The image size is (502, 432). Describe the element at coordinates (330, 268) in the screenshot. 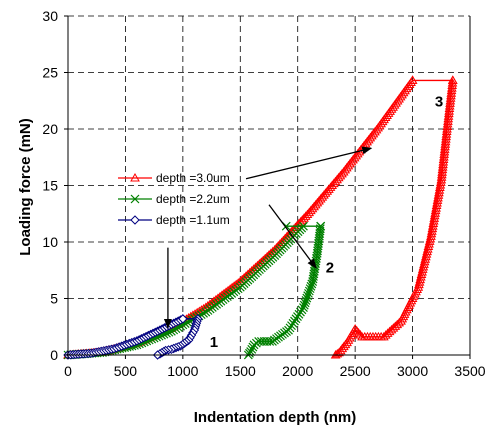

I see `curve-label: 2` at that location.